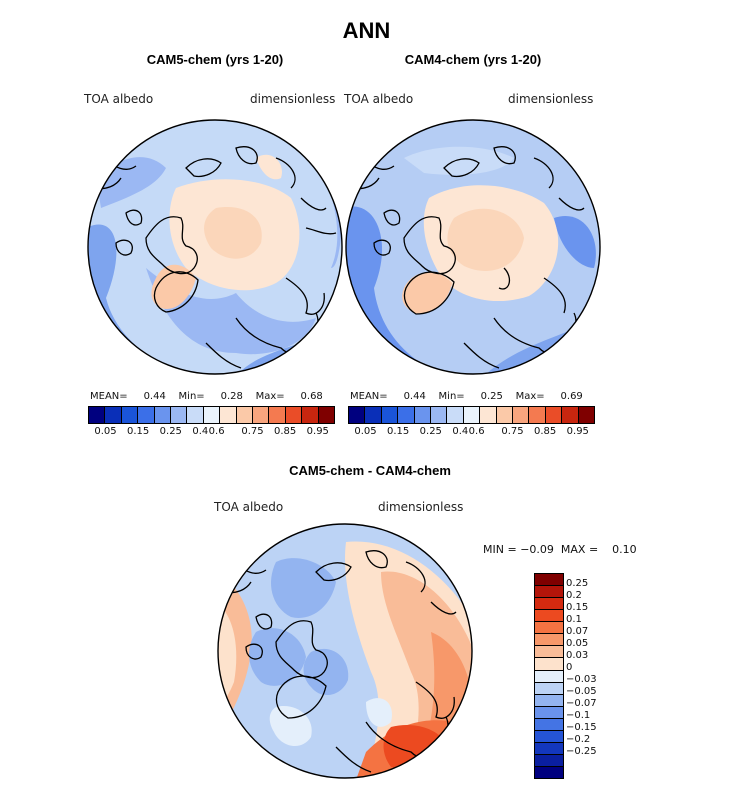 This screenshot has width=733, height=788. I want to click on panel1-colorbar, so click(211, 415).